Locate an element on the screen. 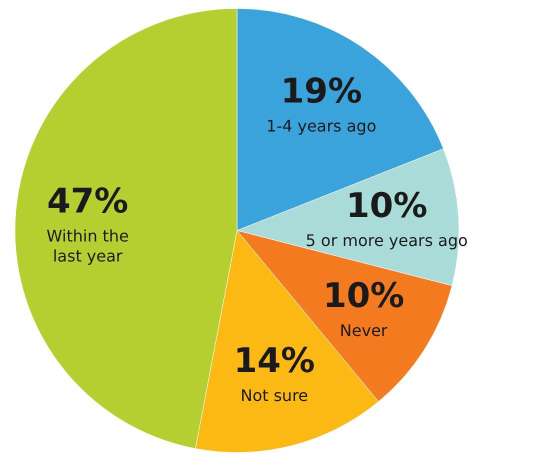 This screenshot has width=555, height=461. slice-label: Within the last year is located at coordinates (87, 246).